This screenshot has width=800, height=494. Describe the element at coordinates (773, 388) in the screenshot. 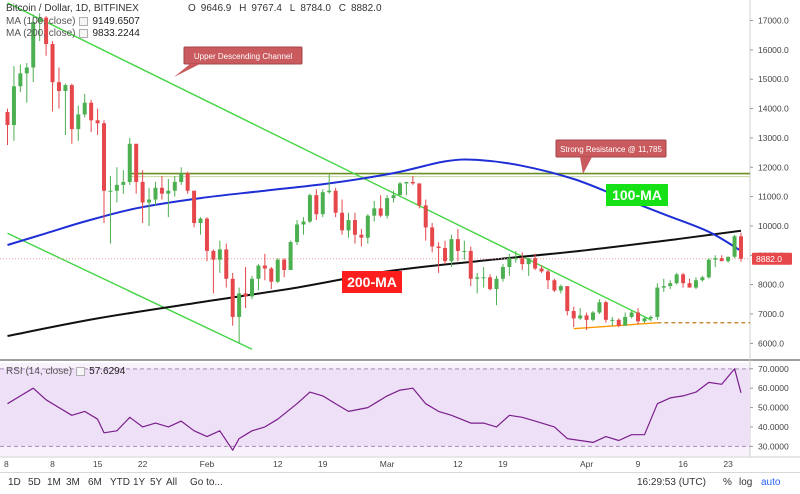

I see `rsi-tick-label: 60.0000` at that location.